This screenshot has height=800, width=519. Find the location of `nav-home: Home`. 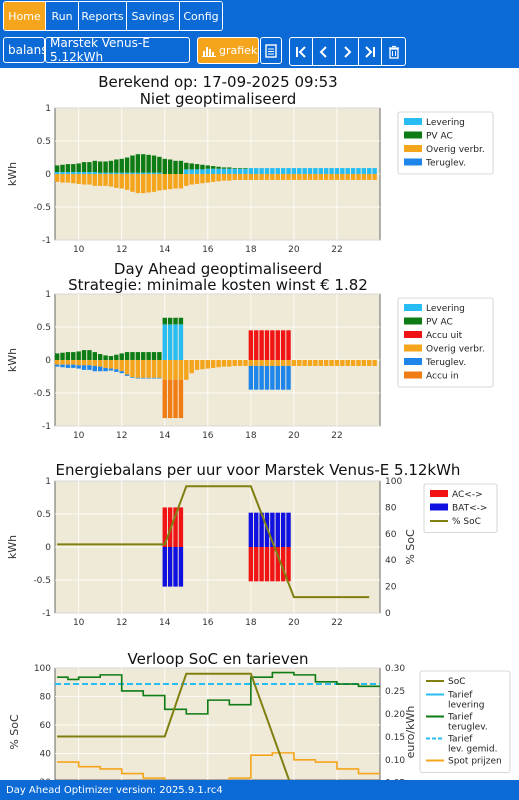

nav-home: Home is located at coordinates (25, 16).